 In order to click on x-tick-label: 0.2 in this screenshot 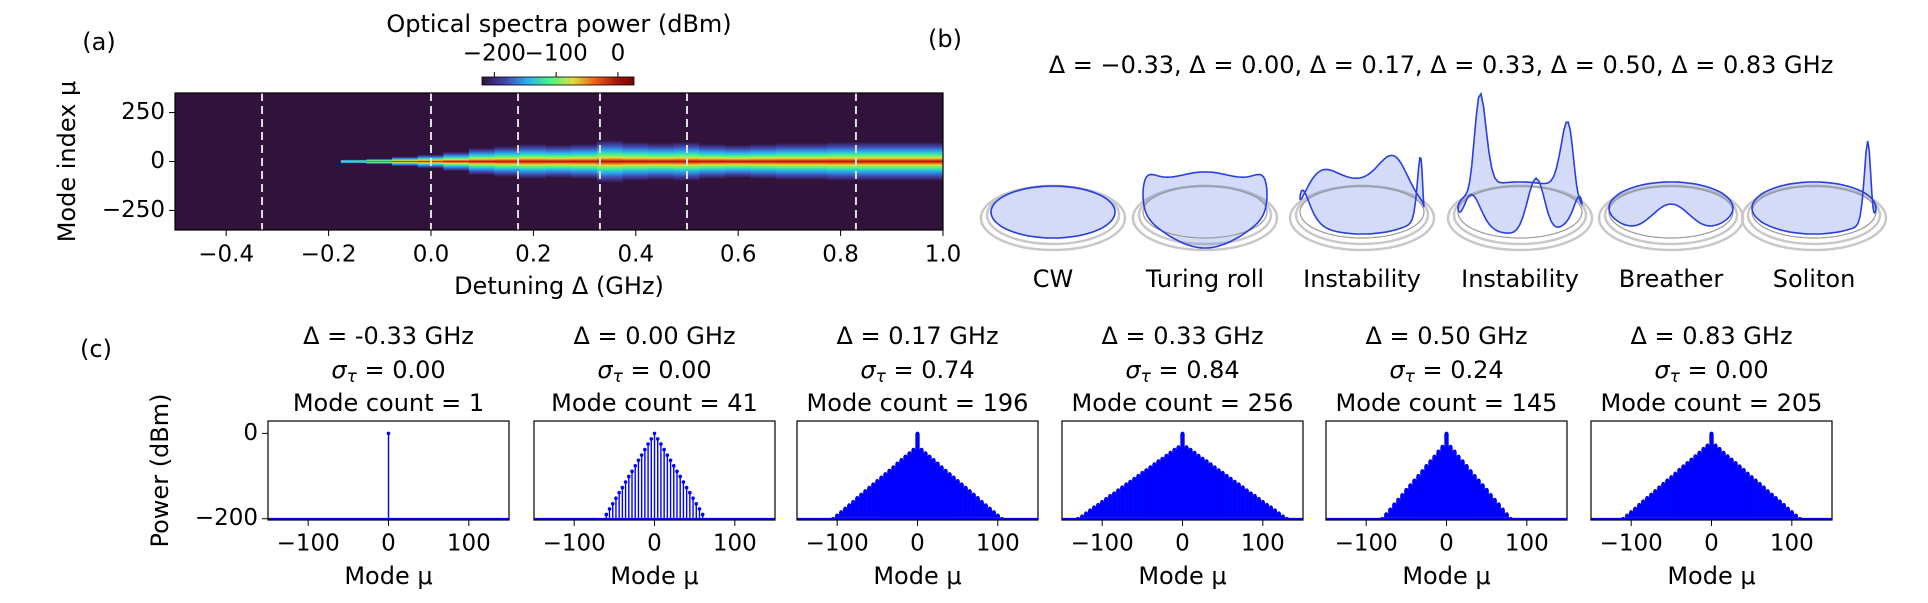, I will do `click(533, 255)`.